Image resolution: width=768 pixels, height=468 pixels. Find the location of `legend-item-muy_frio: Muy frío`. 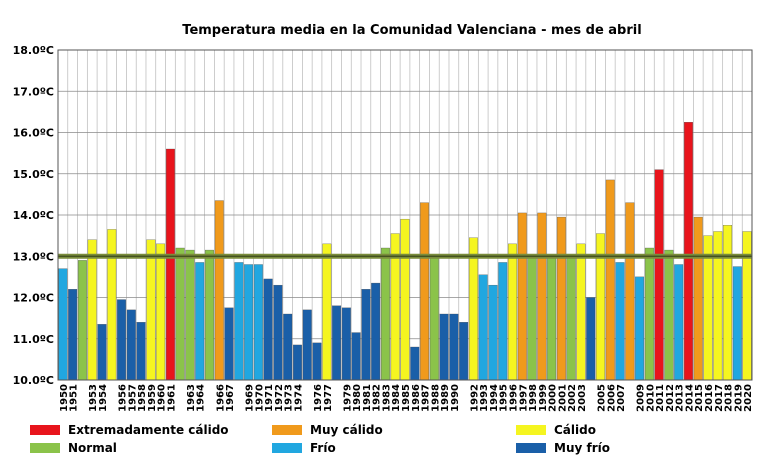

legend-item-muy_frio: Muy frío is located at coordinates (563, 448).